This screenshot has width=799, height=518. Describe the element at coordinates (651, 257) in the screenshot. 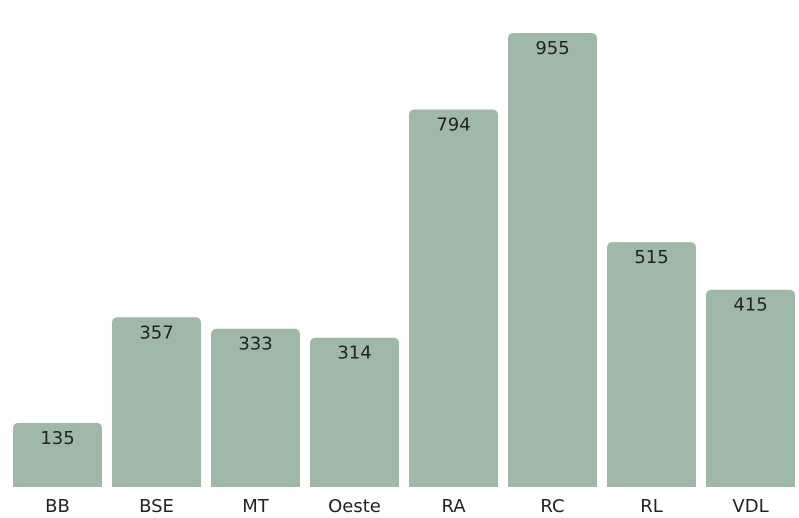

I see `value-label: 515` at that location.